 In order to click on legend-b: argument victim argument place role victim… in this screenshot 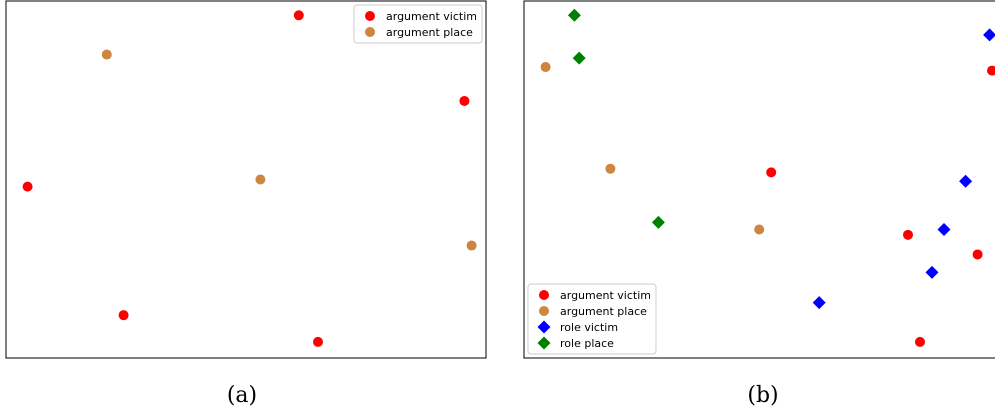, I will do `click(592, 319)`.